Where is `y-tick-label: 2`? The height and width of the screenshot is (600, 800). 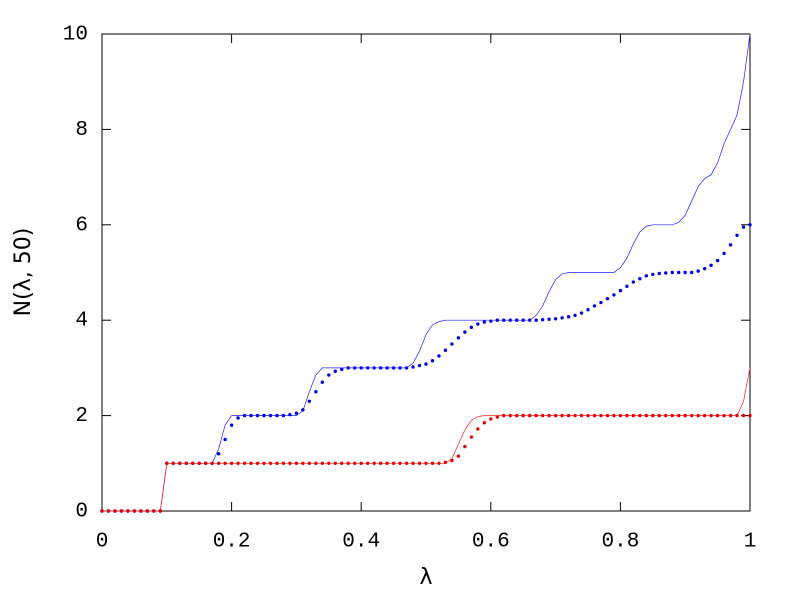
y-tick-label: 2 is located at coordinates (81, 416).